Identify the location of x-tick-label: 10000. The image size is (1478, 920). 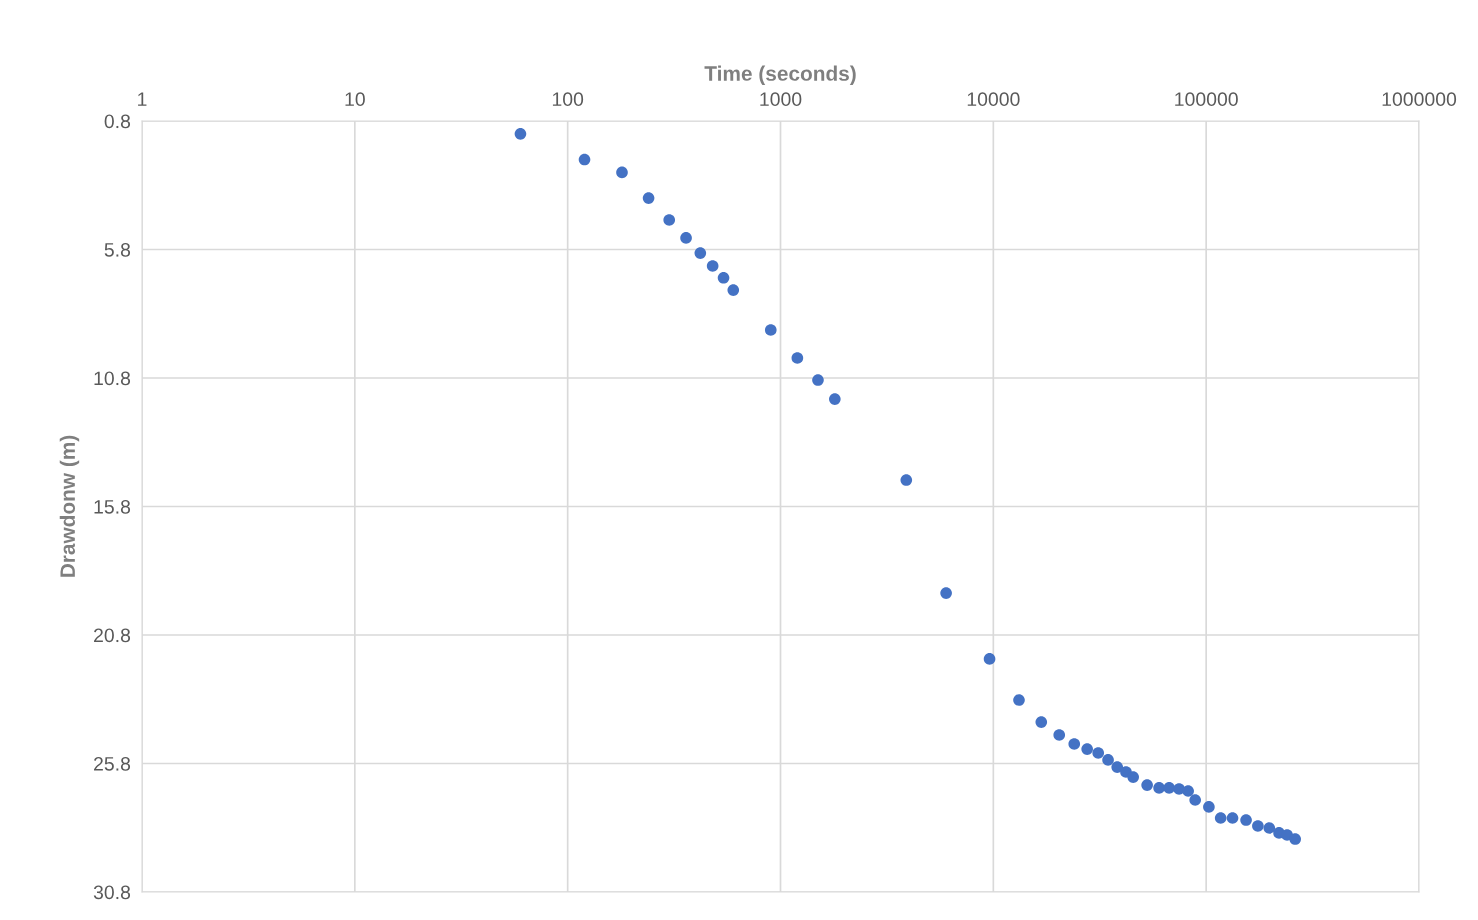
(993, 99).